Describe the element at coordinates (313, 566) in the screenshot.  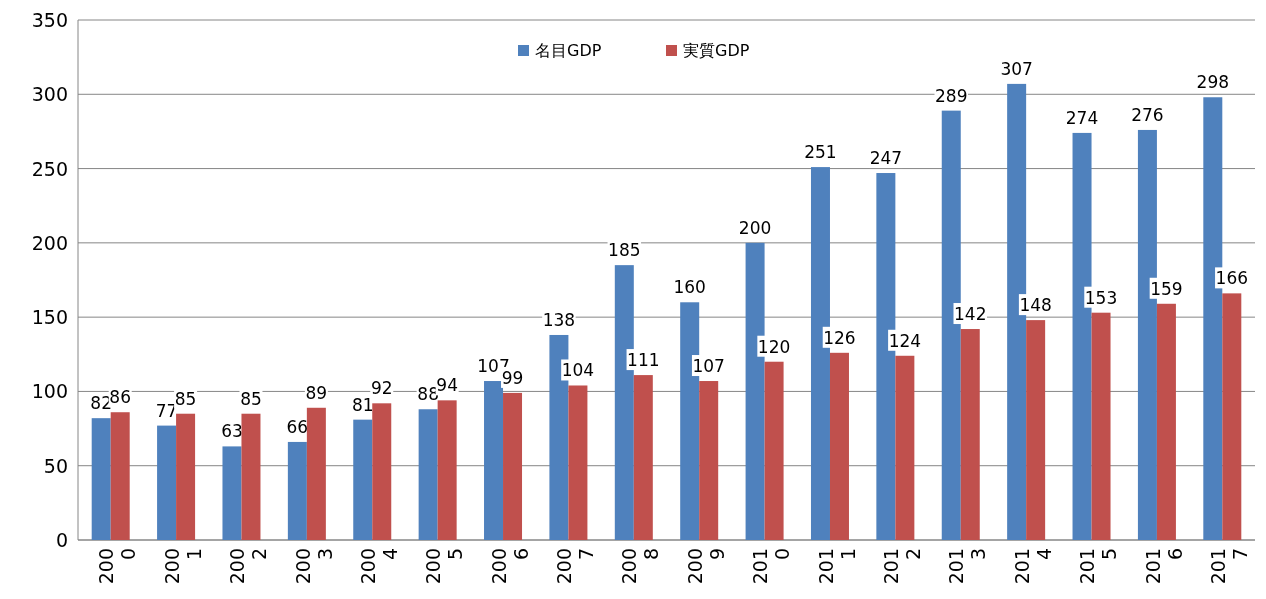
I see `x-tick-label: 2003` at that location.